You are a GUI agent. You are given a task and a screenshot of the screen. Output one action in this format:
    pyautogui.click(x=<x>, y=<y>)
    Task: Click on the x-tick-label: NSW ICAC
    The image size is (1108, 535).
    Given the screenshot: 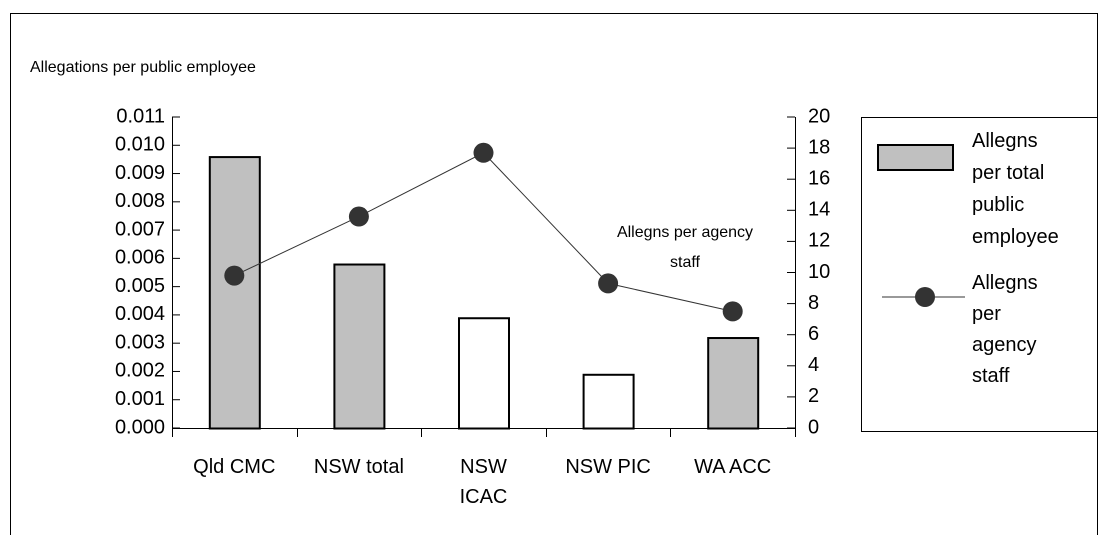 What is the action you would take?
    pyautogui.click(x=483, y=482)
    